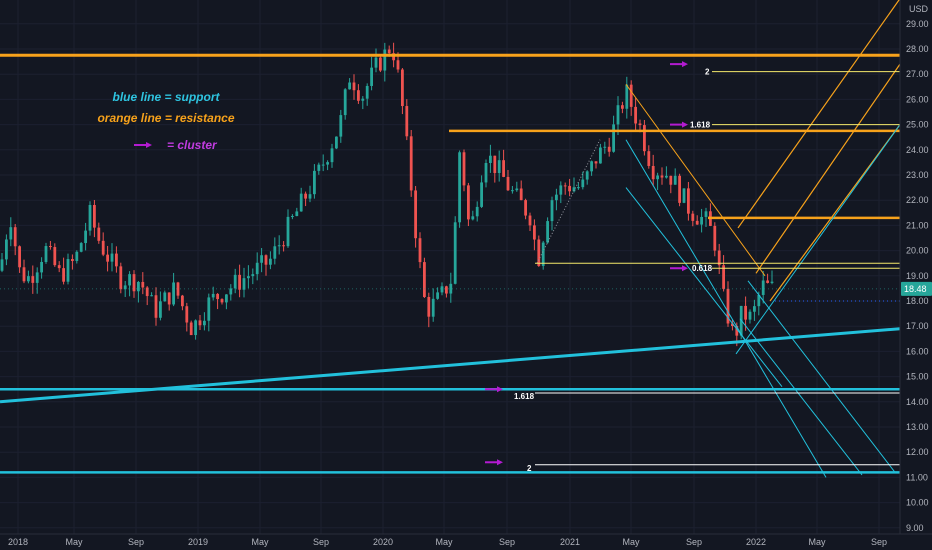  I want to click on legend-resistance-text: orange line = resistance, so click(165, 118).